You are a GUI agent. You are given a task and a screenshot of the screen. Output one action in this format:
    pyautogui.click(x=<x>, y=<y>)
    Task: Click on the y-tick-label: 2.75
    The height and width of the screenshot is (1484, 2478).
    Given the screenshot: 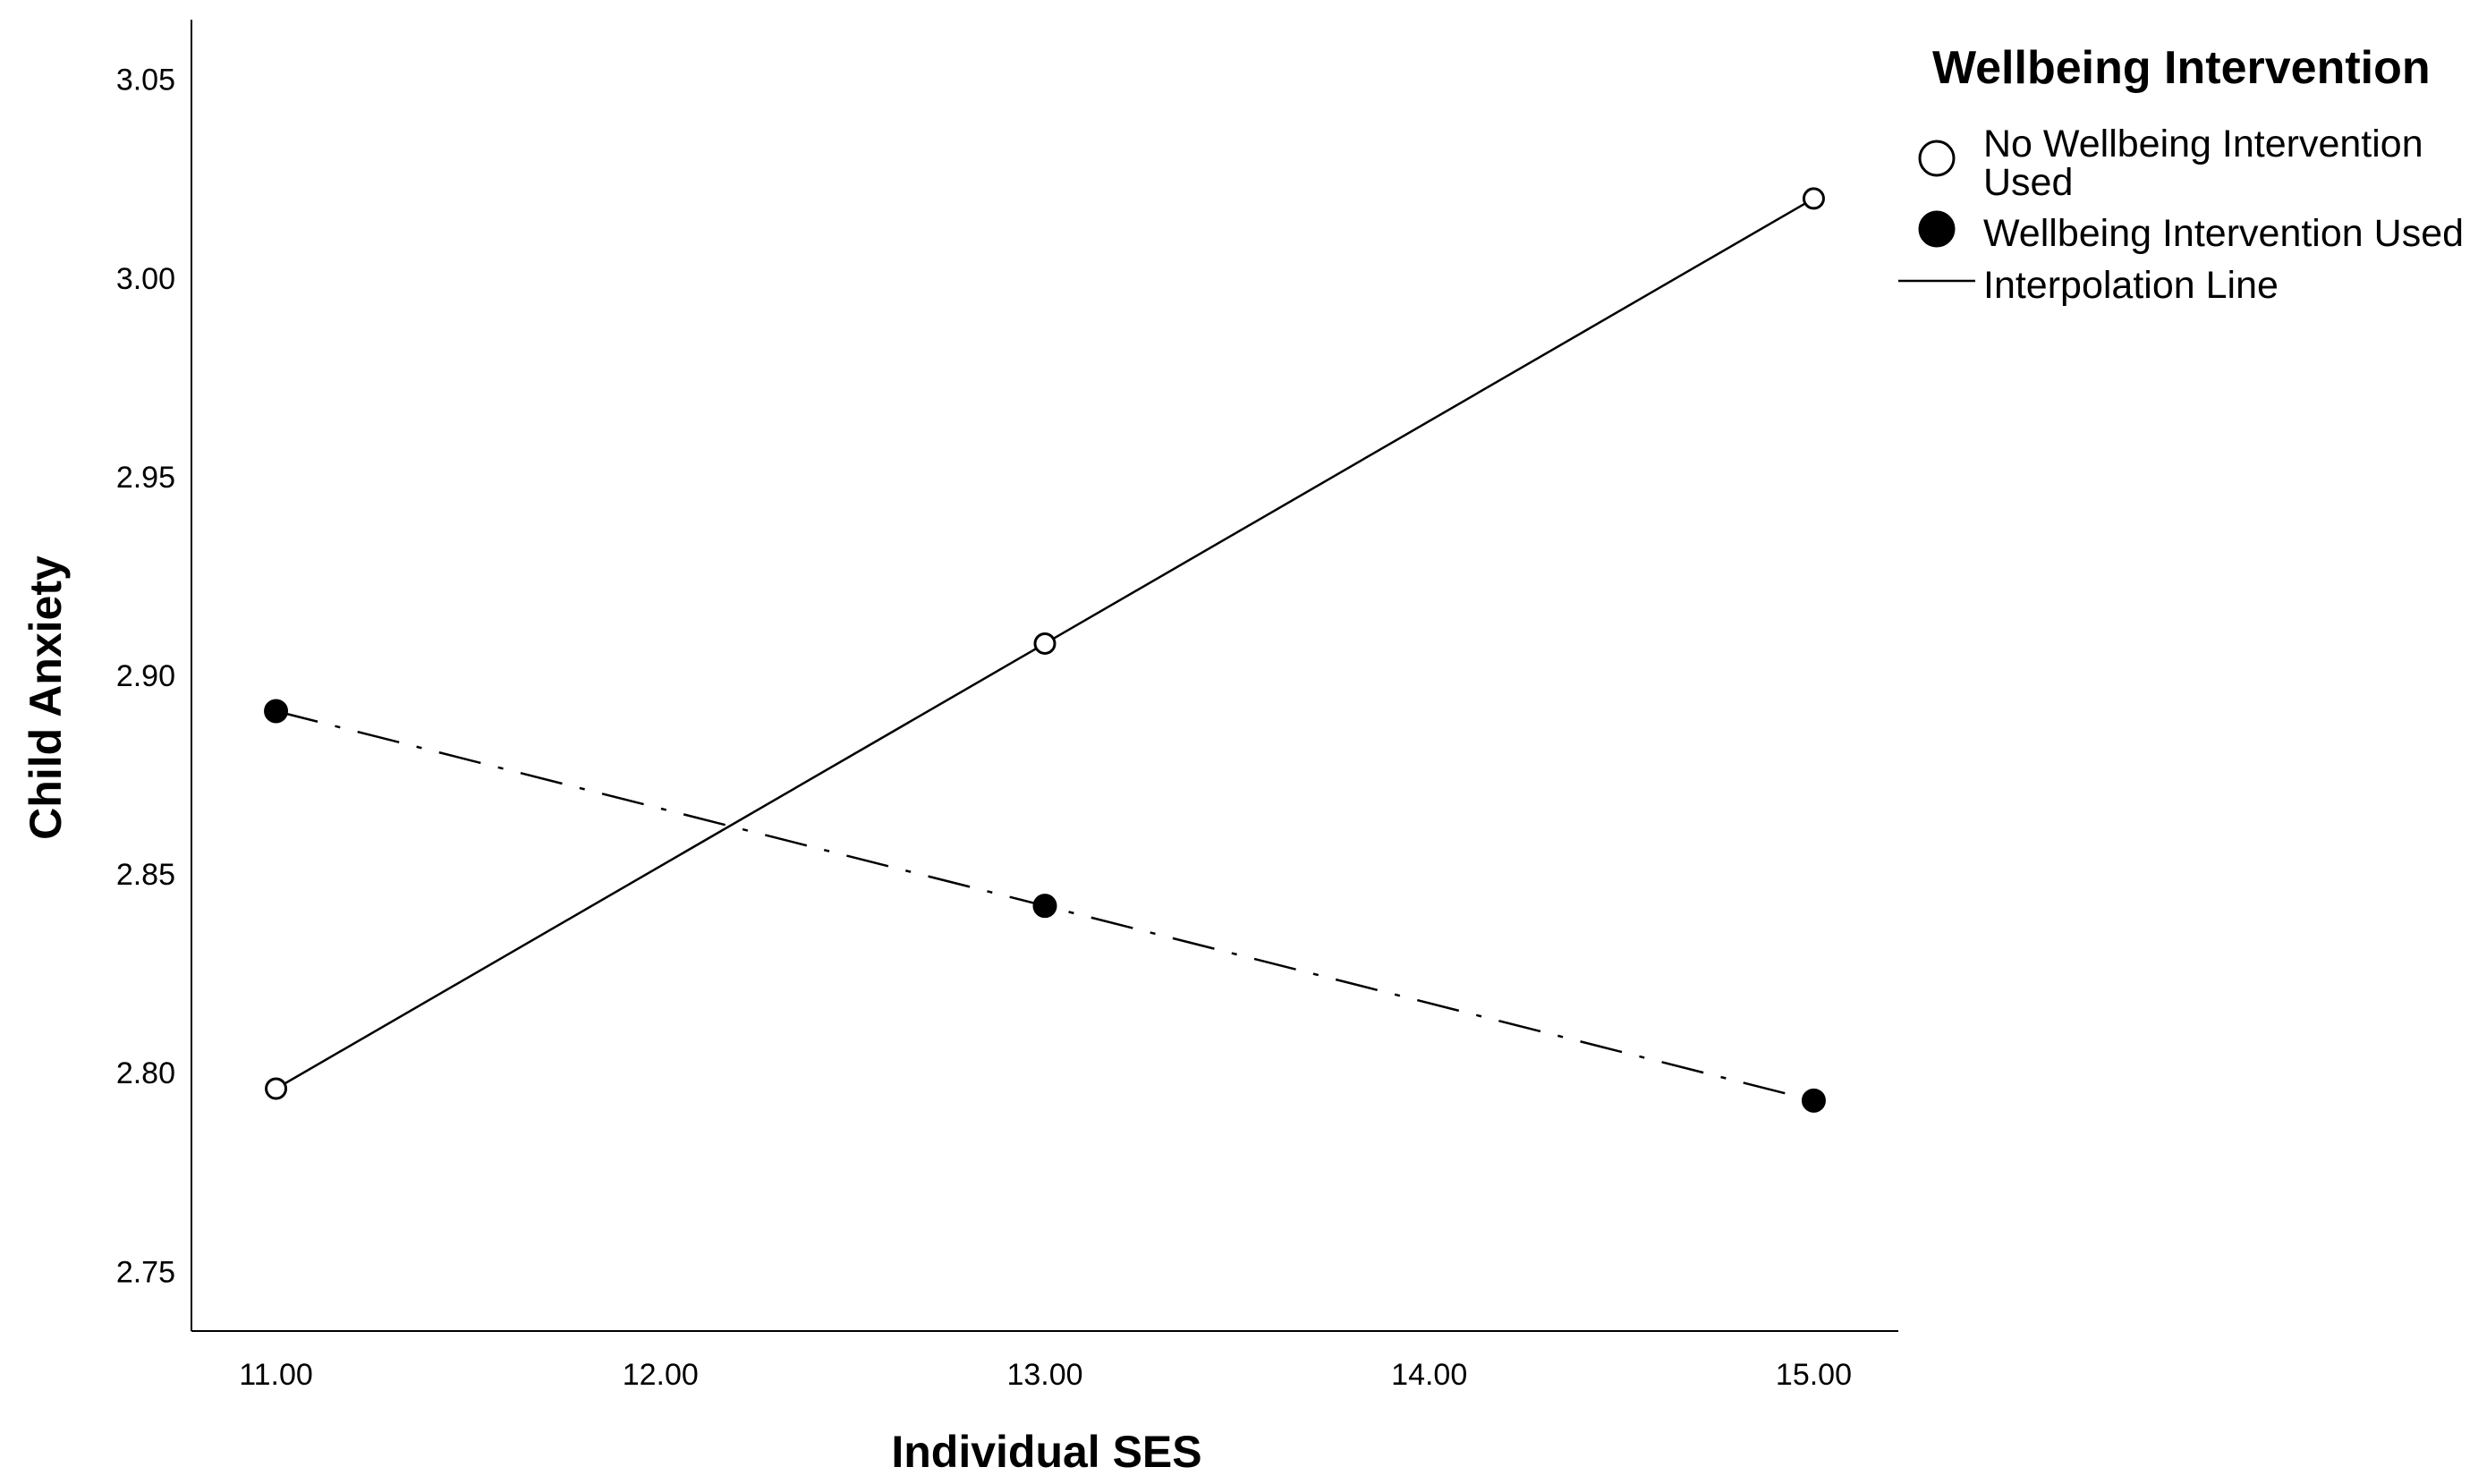 What is the action you would take?
    pyautogui.click(x=145, y=1272)
    